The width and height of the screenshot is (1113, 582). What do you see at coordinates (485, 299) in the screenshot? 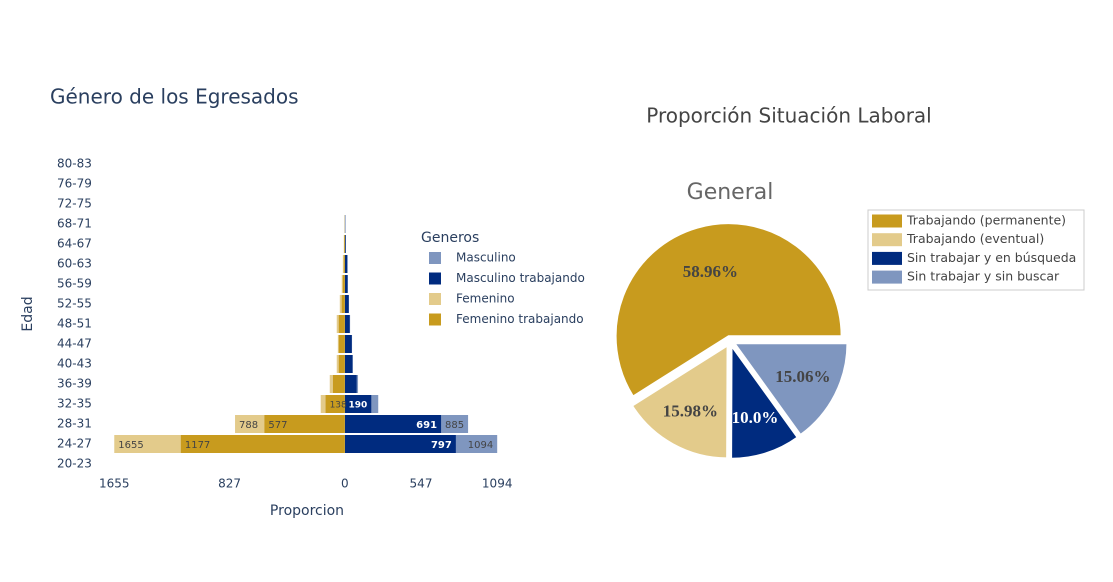
I see `legend-label: Femenino` at bounding box center [485, 299].